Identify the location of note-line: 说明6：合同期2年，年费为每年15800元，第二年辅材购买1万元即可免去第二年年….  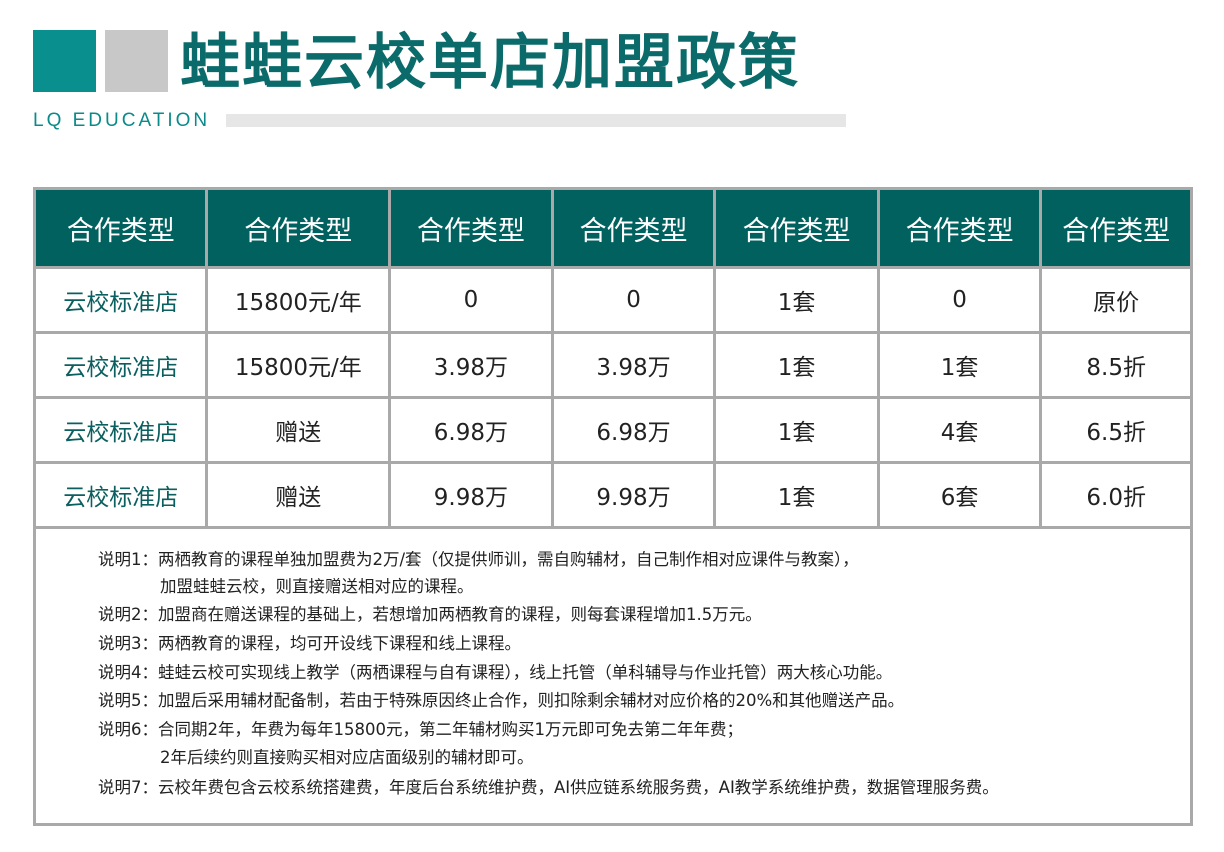
(420, 729).